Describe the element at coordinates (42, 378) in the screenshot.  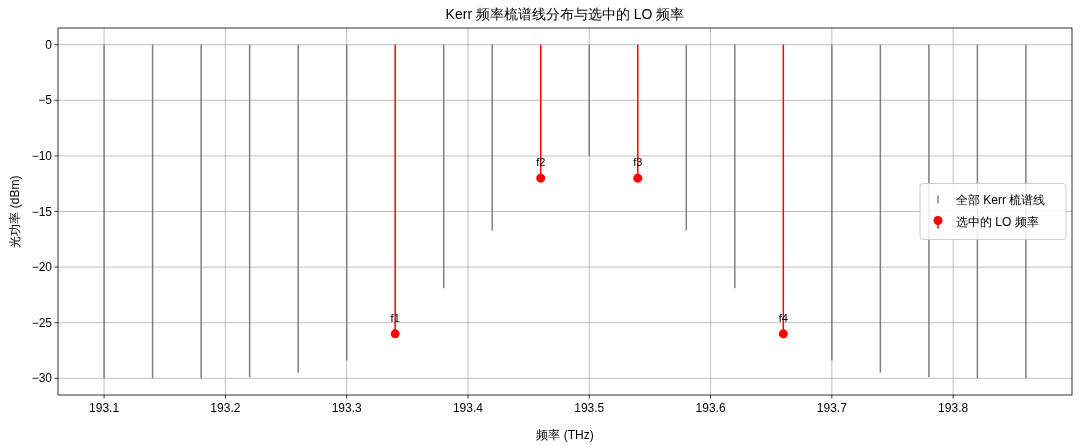
I see `y-tick-label: −30` at that location.